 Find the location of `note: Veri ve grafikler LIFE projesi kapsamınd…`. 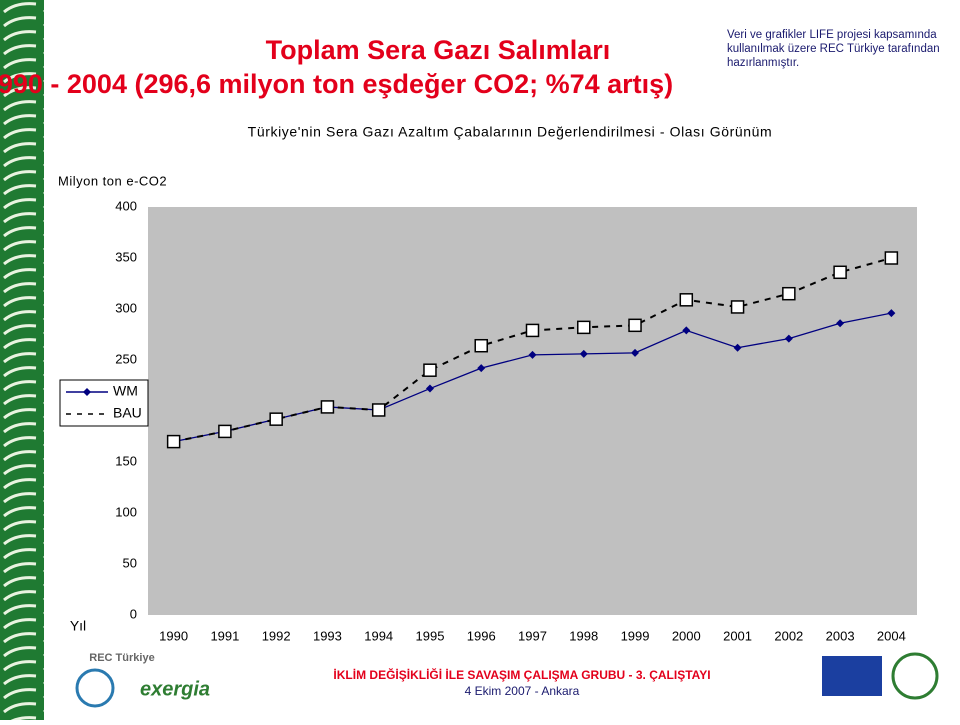

note: Veri ve grafikler LIFE projesi kapsamınd… is located at coordinates (832, 35).